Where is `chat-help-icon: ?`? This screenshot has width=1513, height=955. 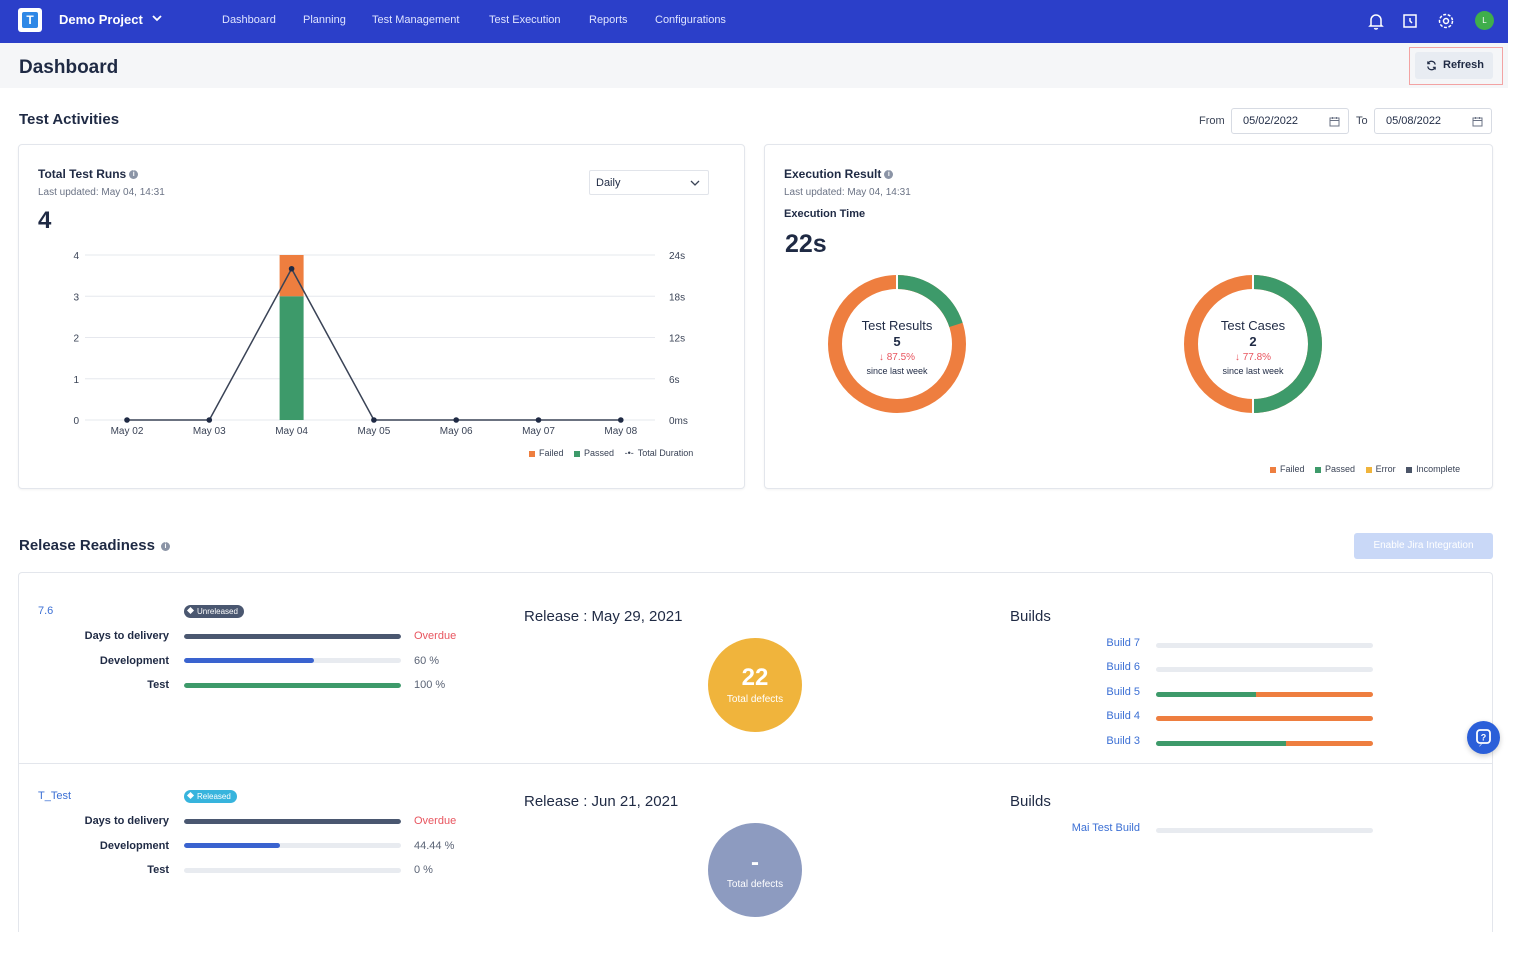
chat-help-icon: ? is located at coordinates (1483, 738).